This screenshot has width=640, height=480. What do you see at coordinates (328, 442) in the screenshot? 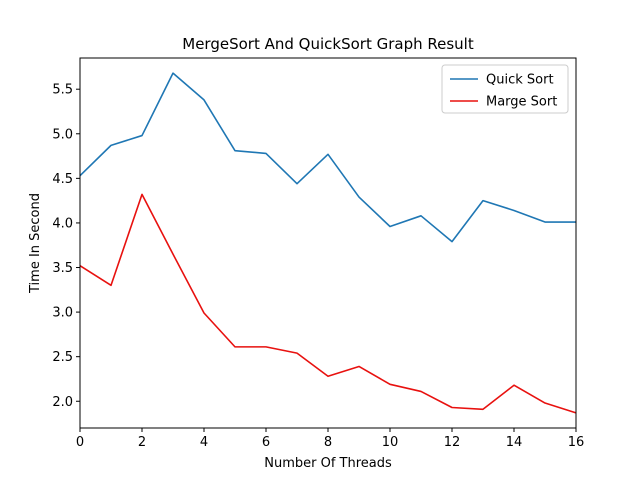
I see `x-tick-label: 8` at bounding box center [328, 442].